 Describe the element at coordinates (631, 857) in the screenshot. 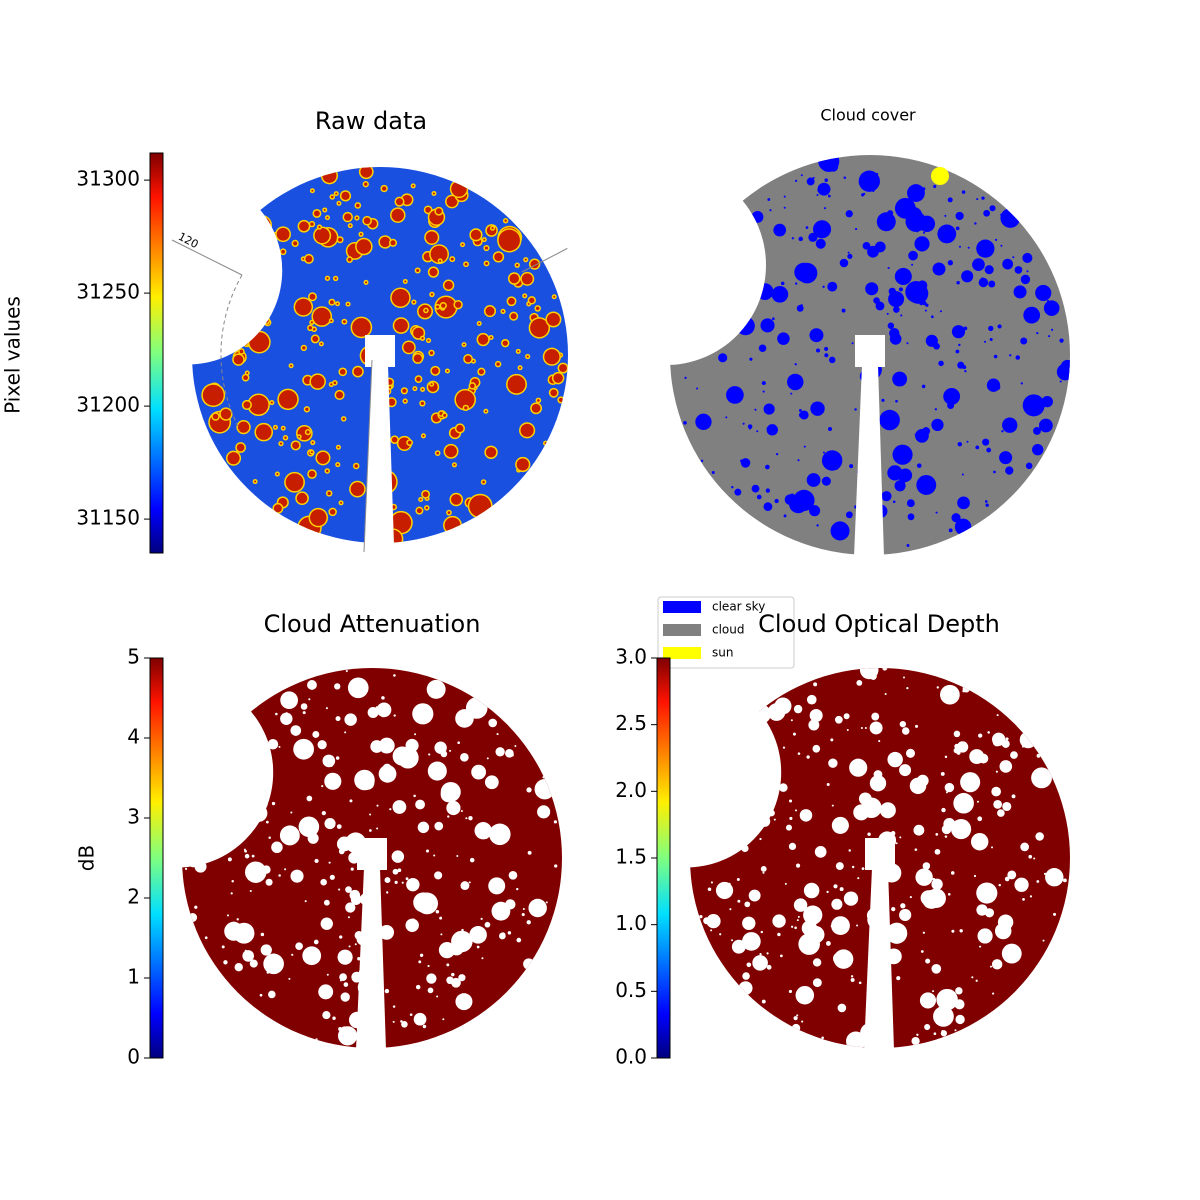

I see `colorbar-tick-label: 1.5` at that location.